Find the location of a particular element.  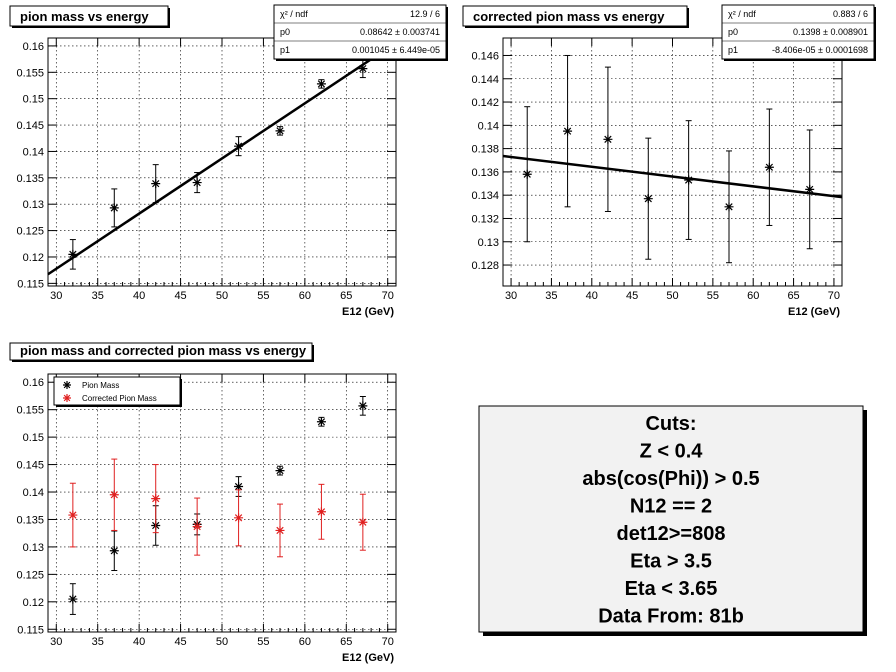

y-tick-label: 0.13 is located at coordinates (488, 243).